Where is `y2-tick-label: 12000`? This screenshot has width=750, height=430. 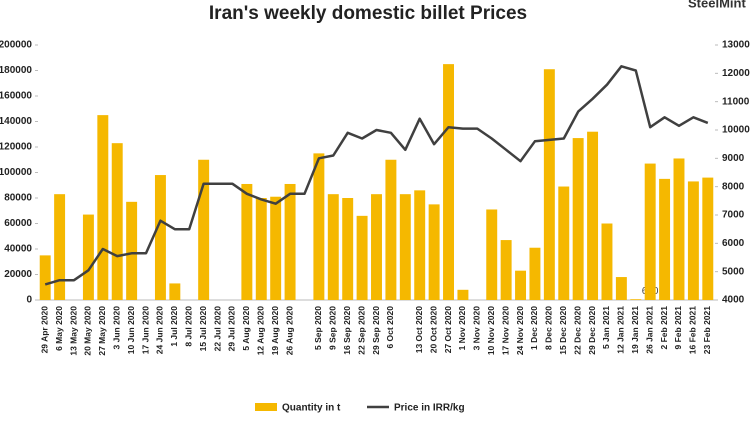
y2-tick-label: 12000 is located at coordinates (736, 73).